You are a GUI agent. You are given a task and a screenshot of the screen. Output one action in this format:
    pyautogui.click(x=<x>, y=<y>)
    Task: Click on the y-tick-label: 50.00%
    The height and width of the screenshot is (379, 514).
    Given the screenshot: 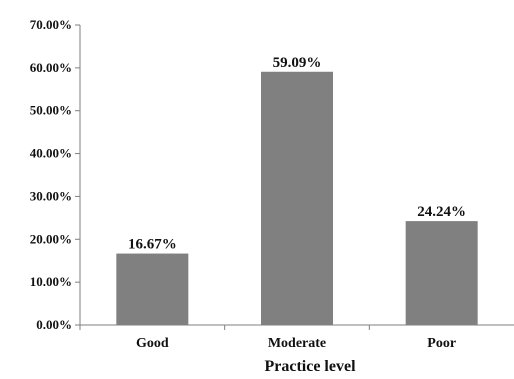 What is the action you would take?
    pyautogui.click(x=51, y=110)
    